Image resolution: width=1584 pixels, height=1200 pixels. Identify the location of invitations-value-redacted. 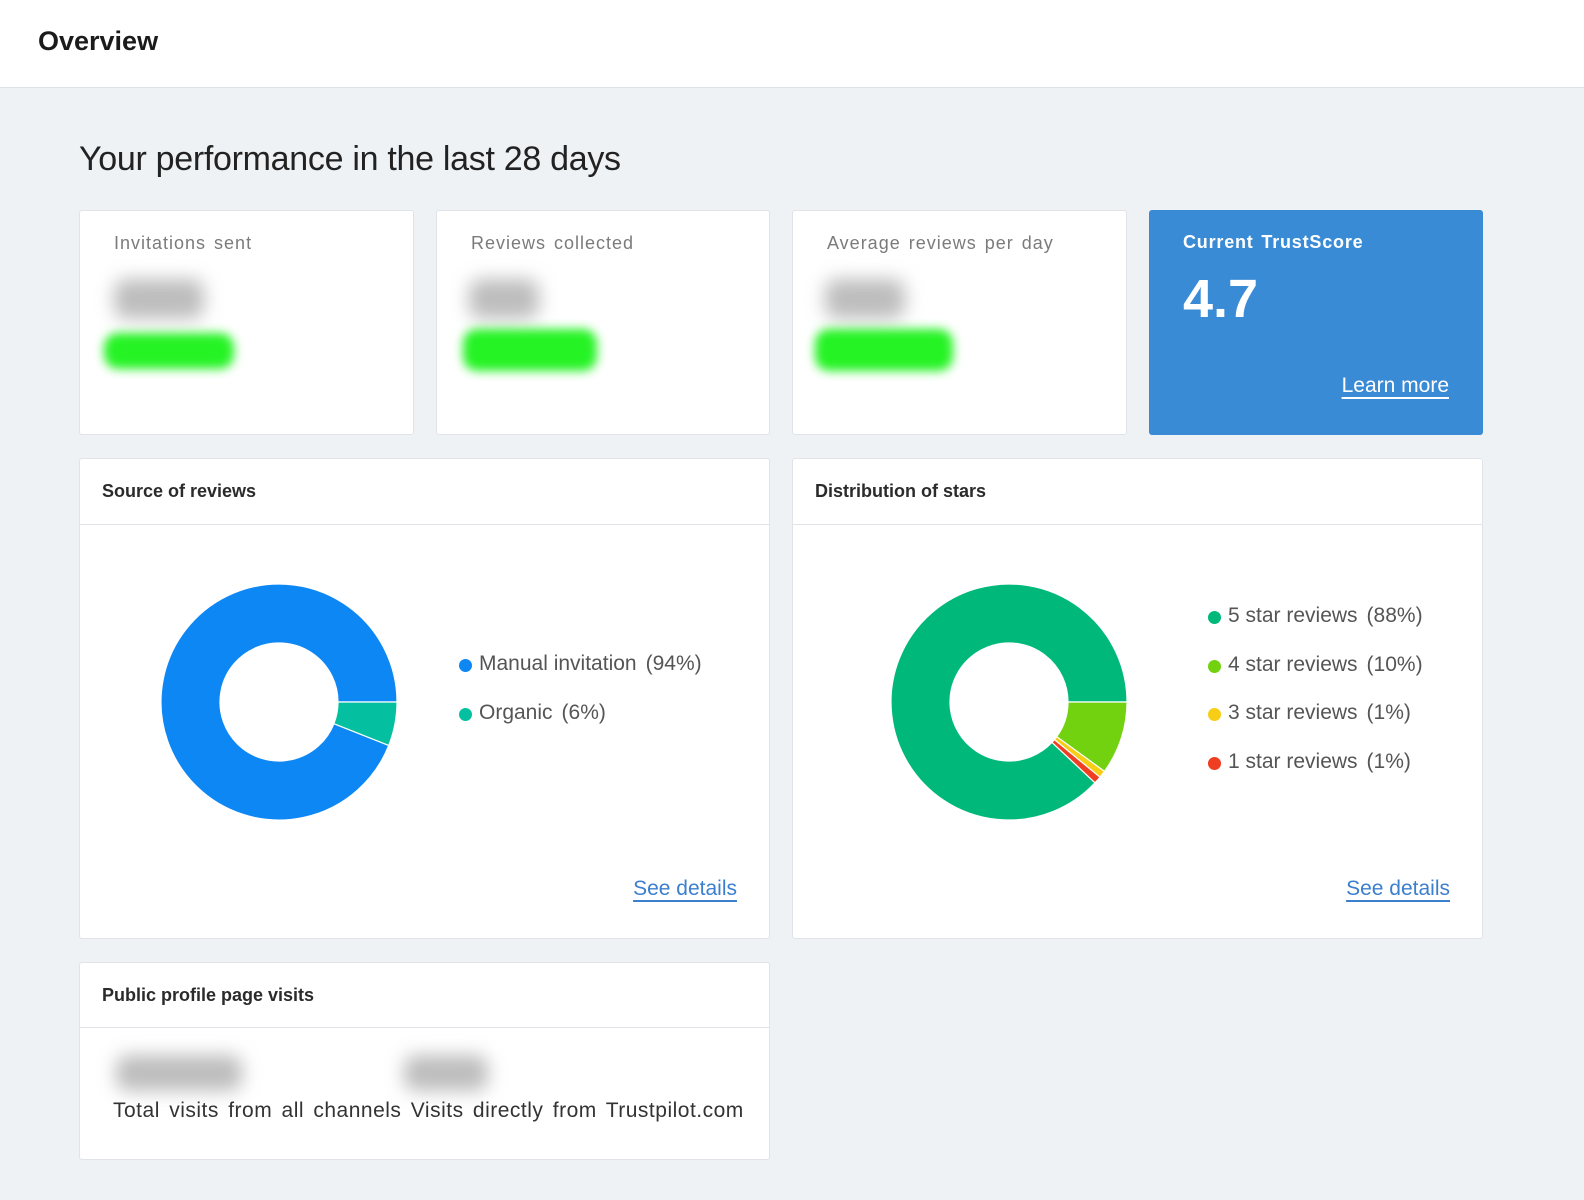
(159, 299).